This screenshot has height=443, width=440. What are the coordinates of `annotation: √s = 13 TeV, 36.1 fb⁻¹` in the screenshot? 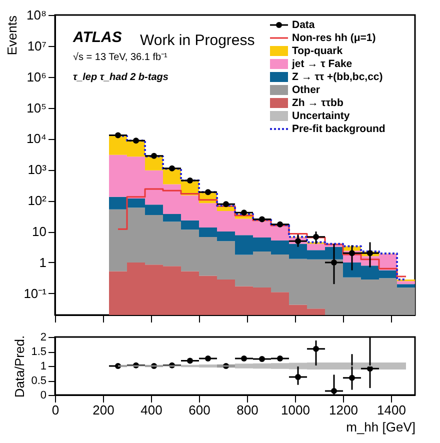 It's located at (120, 57).